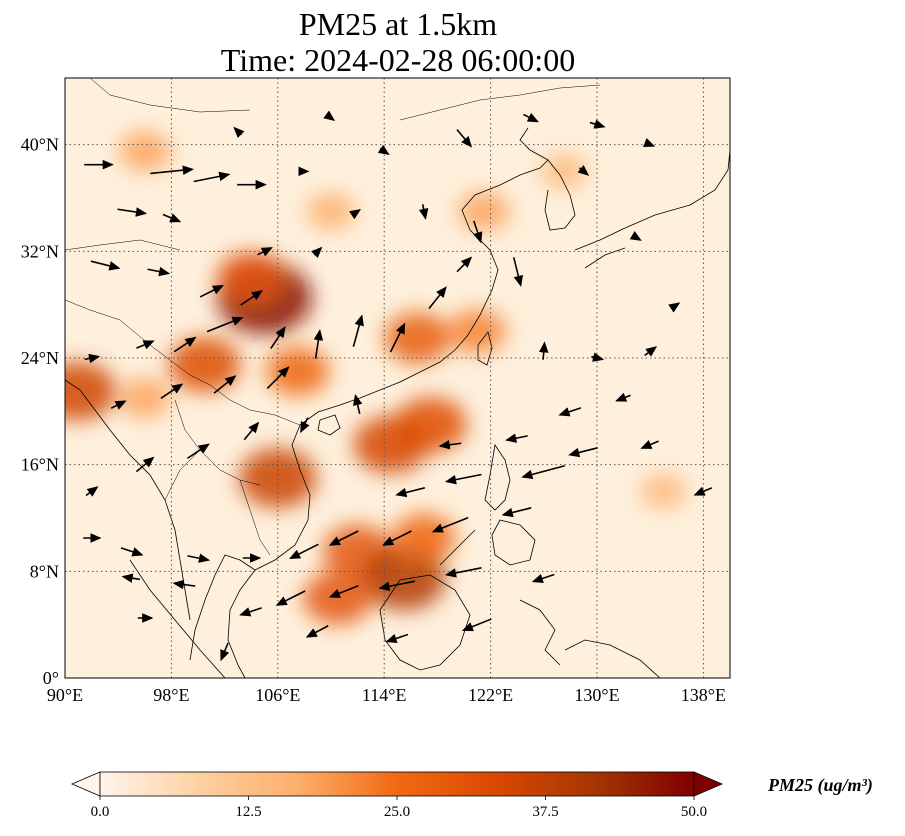  I want to click on colorbar-tick-label: 37.5, so click(545, 812).